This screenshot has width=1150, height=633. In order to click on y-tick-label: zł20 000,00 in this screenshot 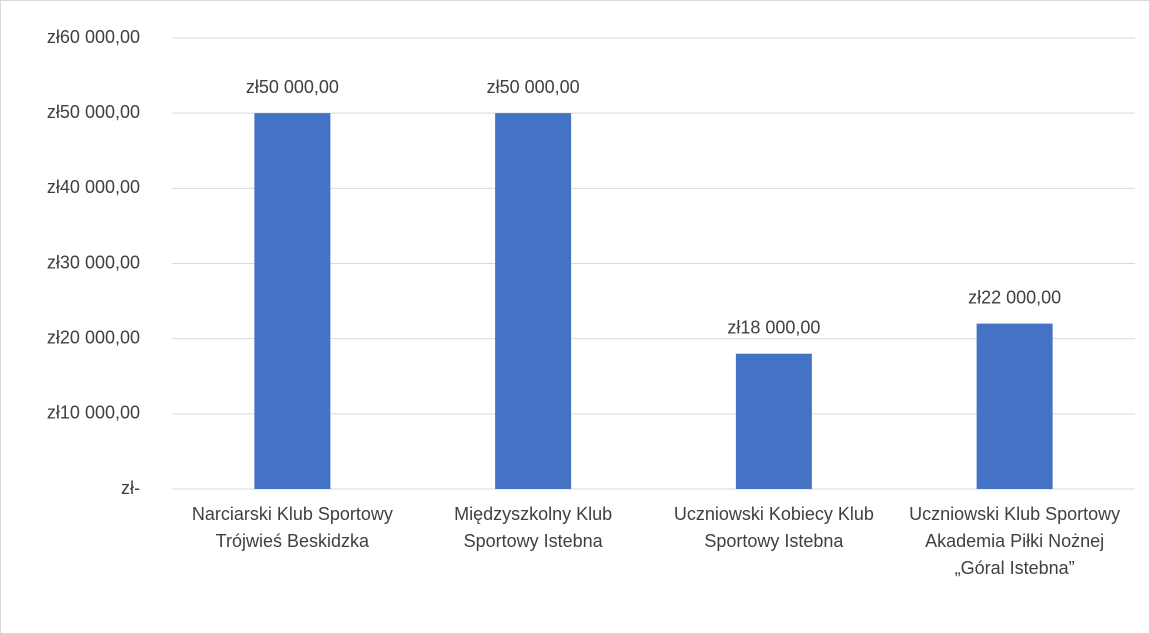, I will do `click(93, 337)`.